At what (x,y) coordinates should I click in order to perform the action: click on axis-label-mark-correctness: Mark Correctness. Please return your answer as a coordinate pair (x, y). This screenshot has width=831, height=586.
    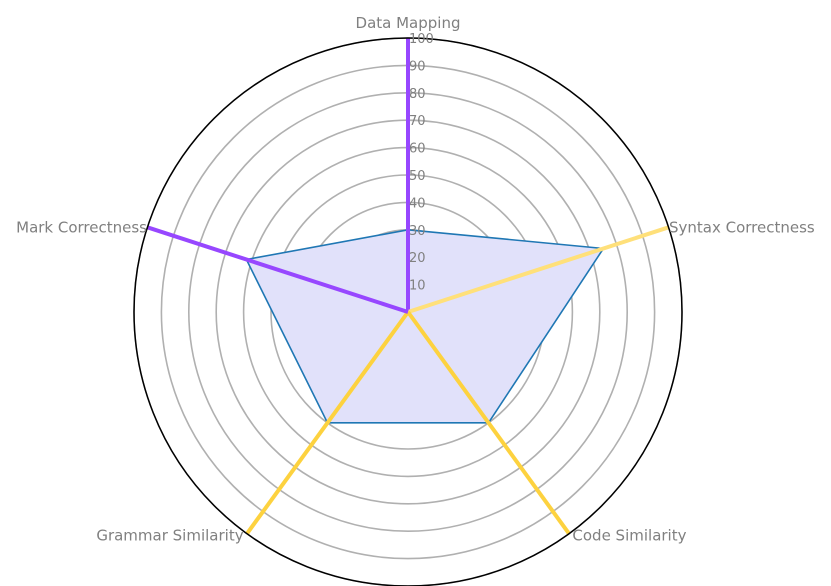
    Looking at the image, I should click on (81, 227).